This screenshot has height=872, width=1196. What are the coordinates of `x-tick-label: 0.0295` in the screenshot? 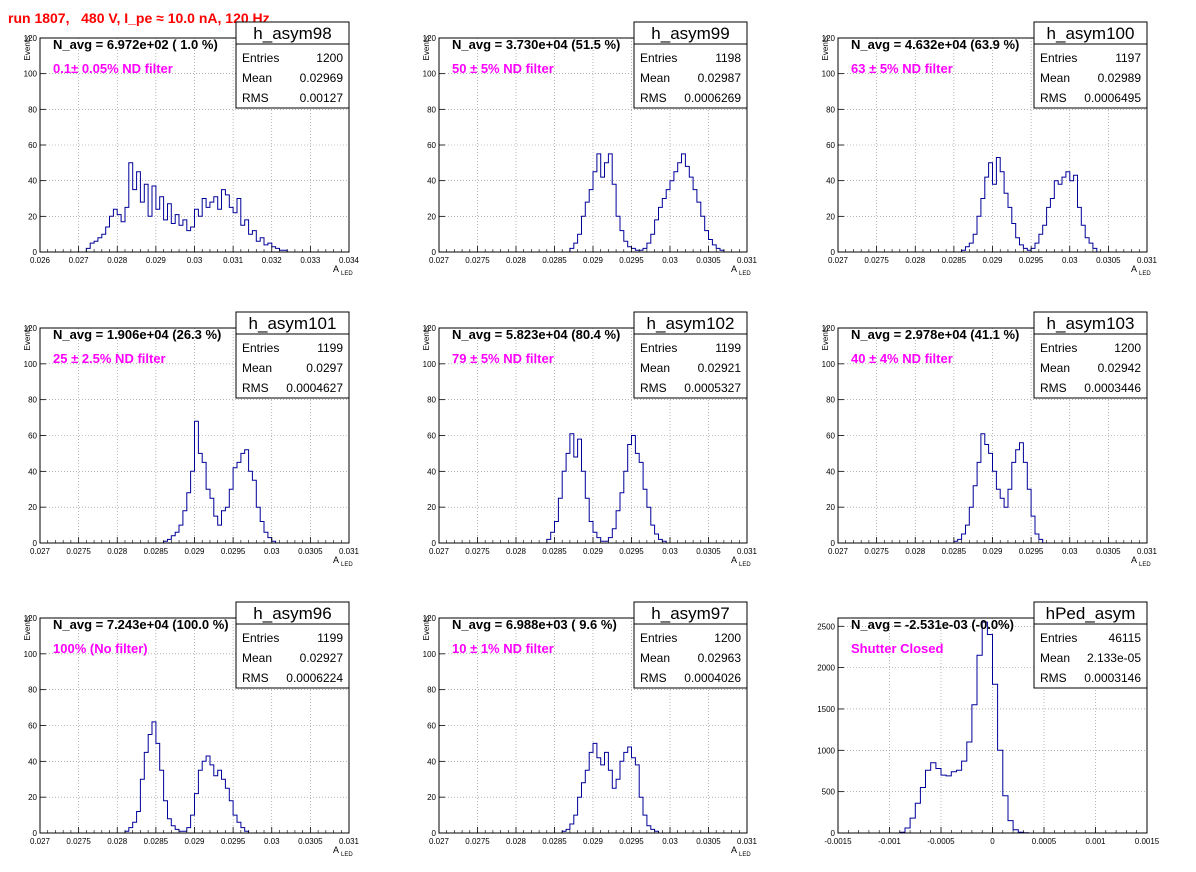 It's located at (1031, 260).